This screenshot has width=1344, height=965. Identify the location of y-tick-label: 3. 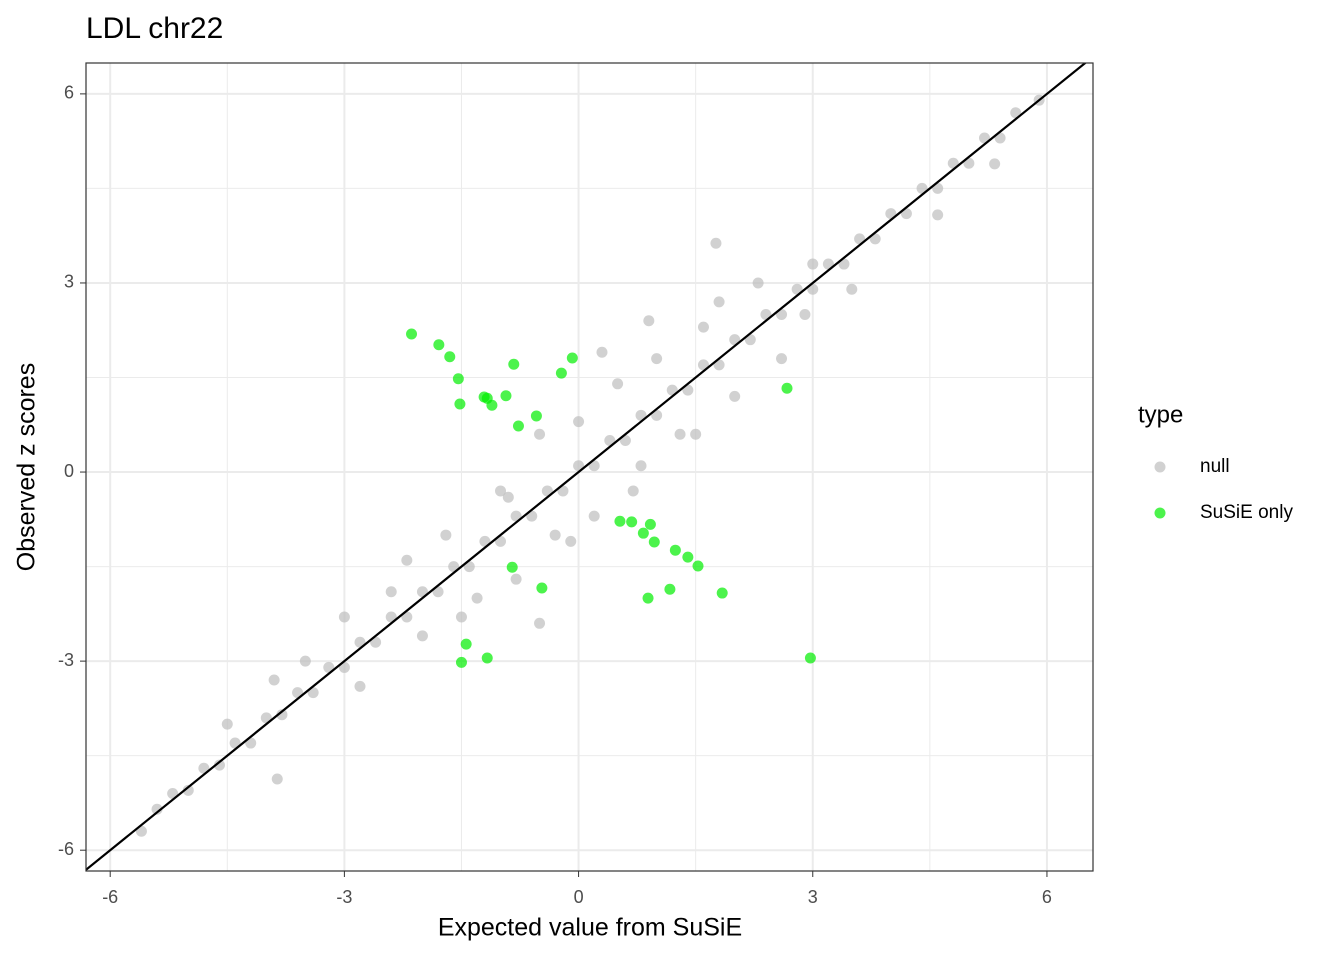
(69, 282).